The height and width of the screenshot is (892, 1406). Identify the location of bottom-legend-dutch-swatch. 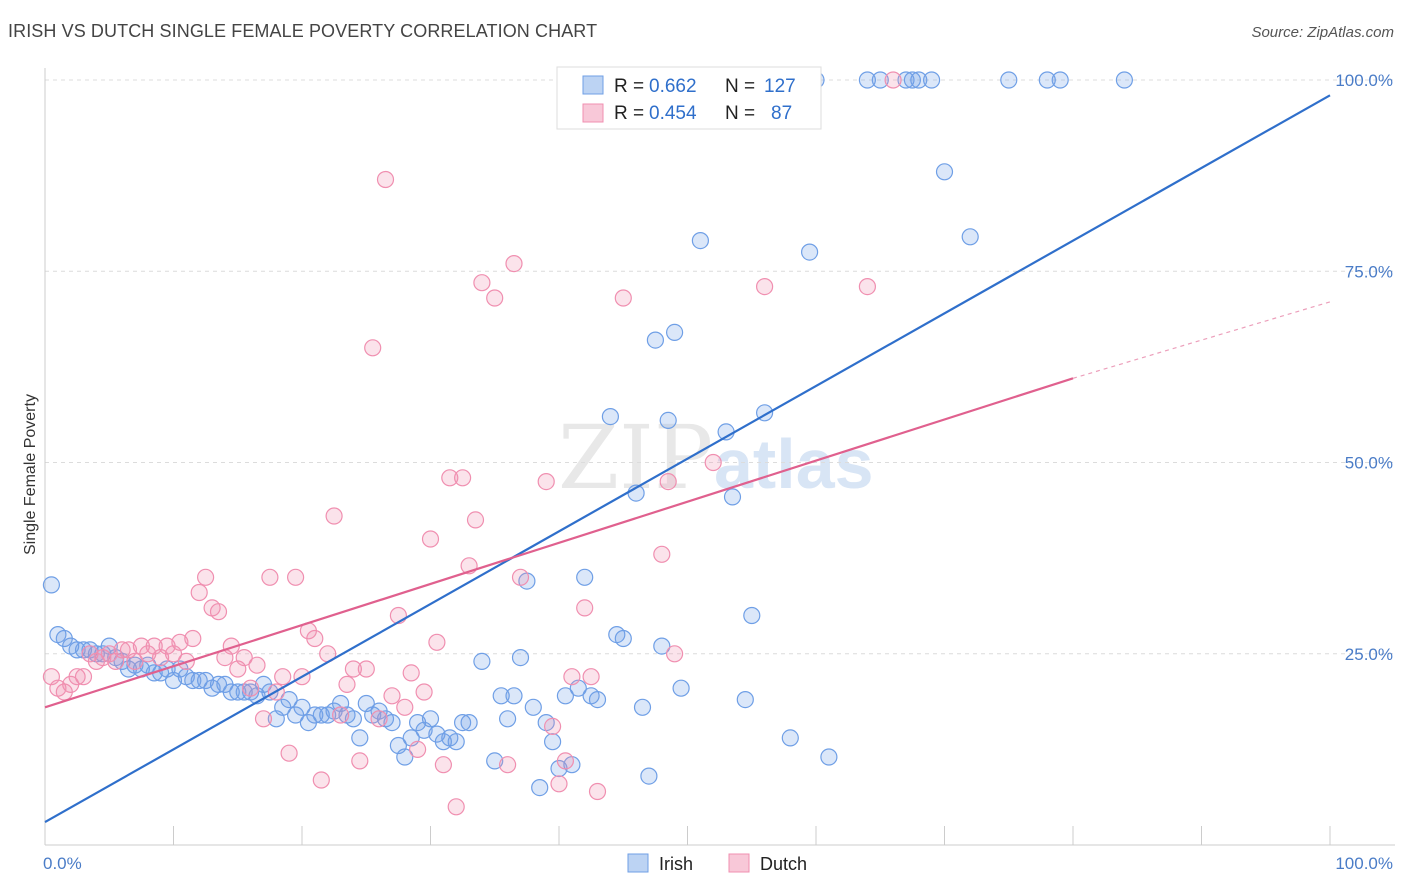
(739, 863).